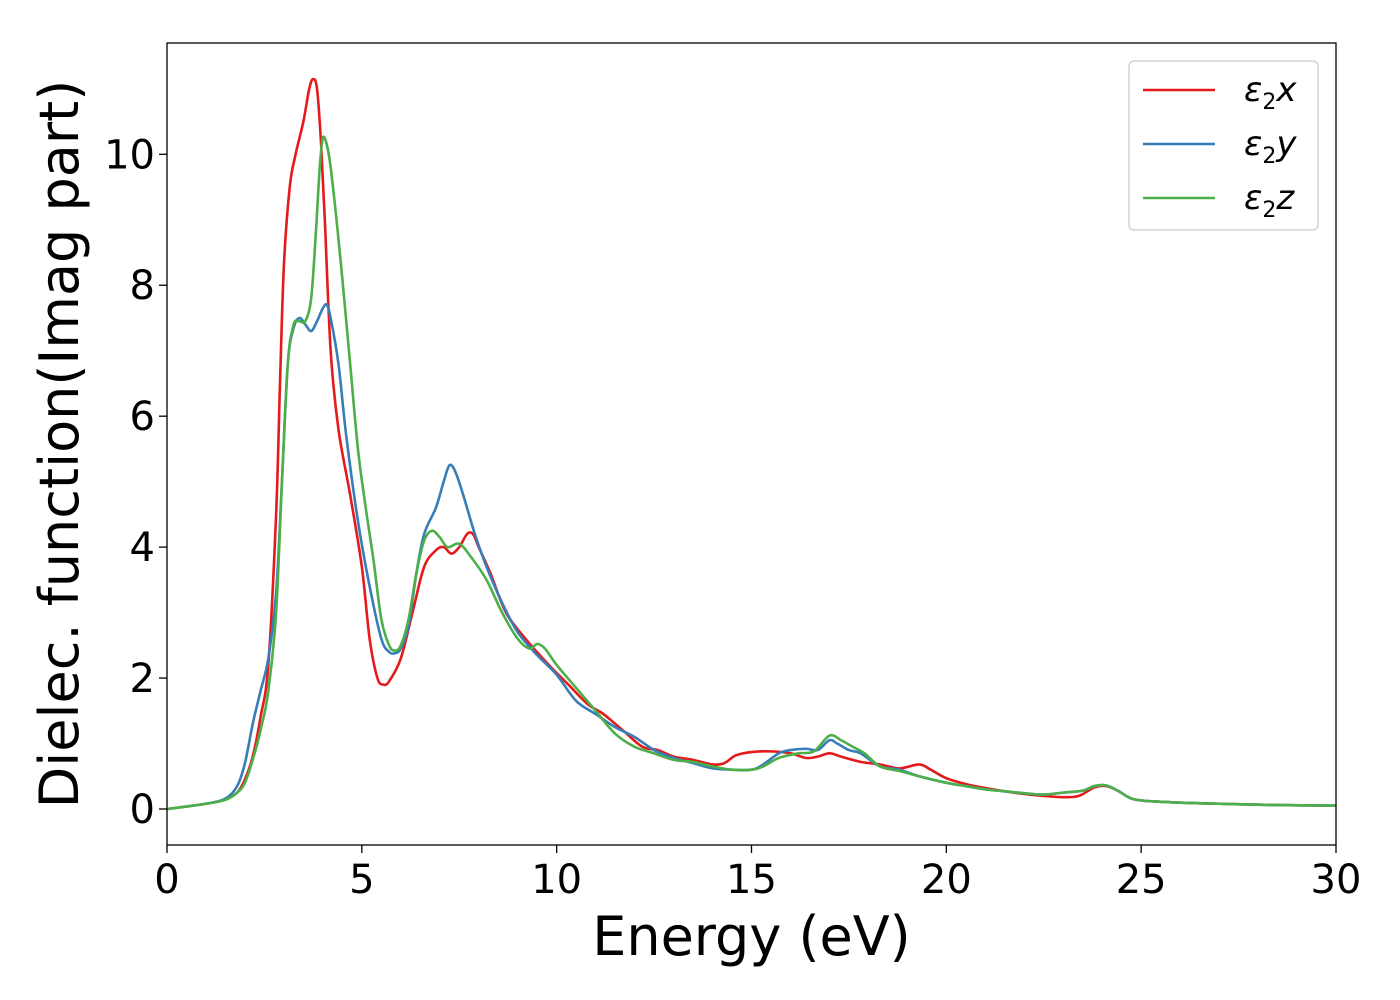 Image resolution: width=1400 pixels, height=1000 pixels. Describe the element at coordinates (135, 482) in the screenshot. I see `y-axis-ticks: 0 2 4 6 8 10` at that location.